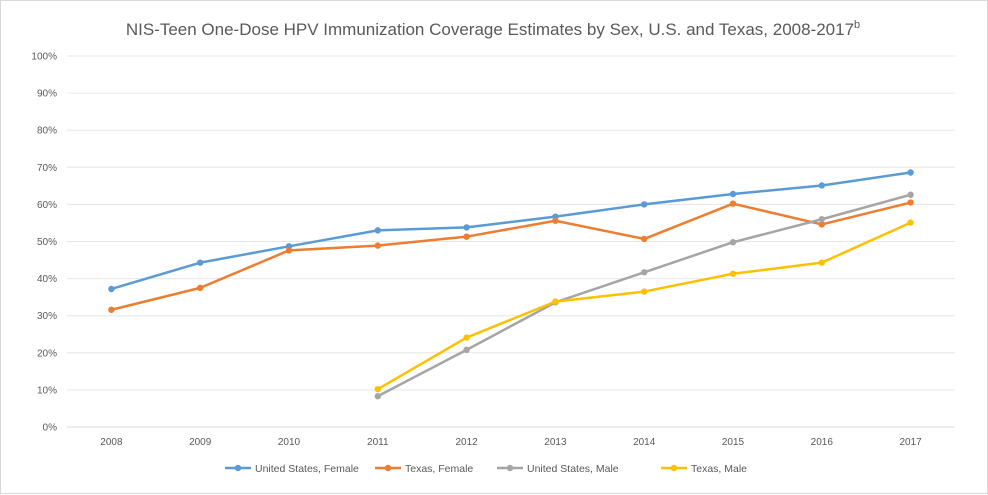 The image size is (988, 495). What do you see at coordinates (47, 94) in the screenshot?
I see `y-tick-label: 90%` at bounding box center [47, 94].